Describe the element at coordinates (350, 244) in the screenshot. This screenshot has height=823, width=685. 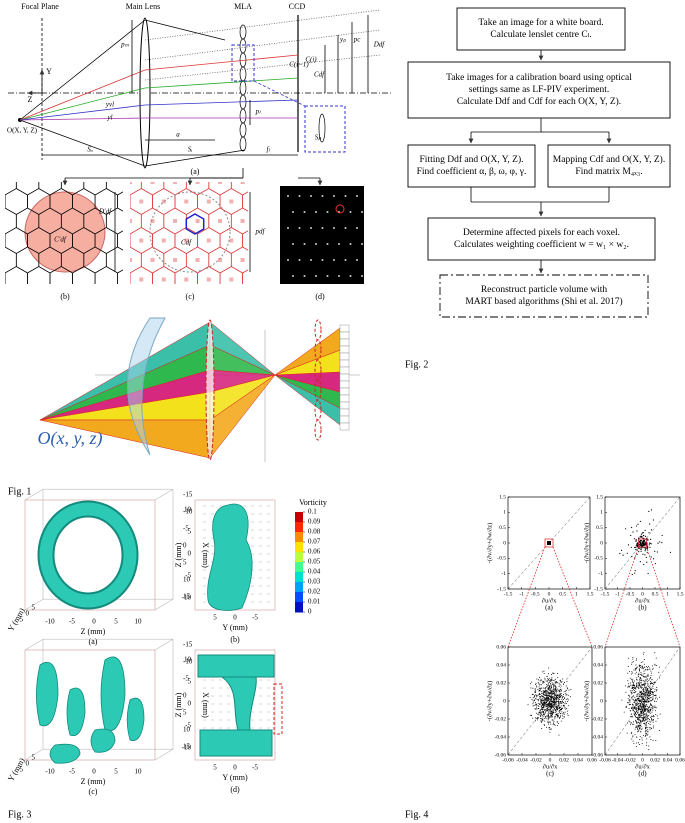
I see `lenslet-spot` at that location.